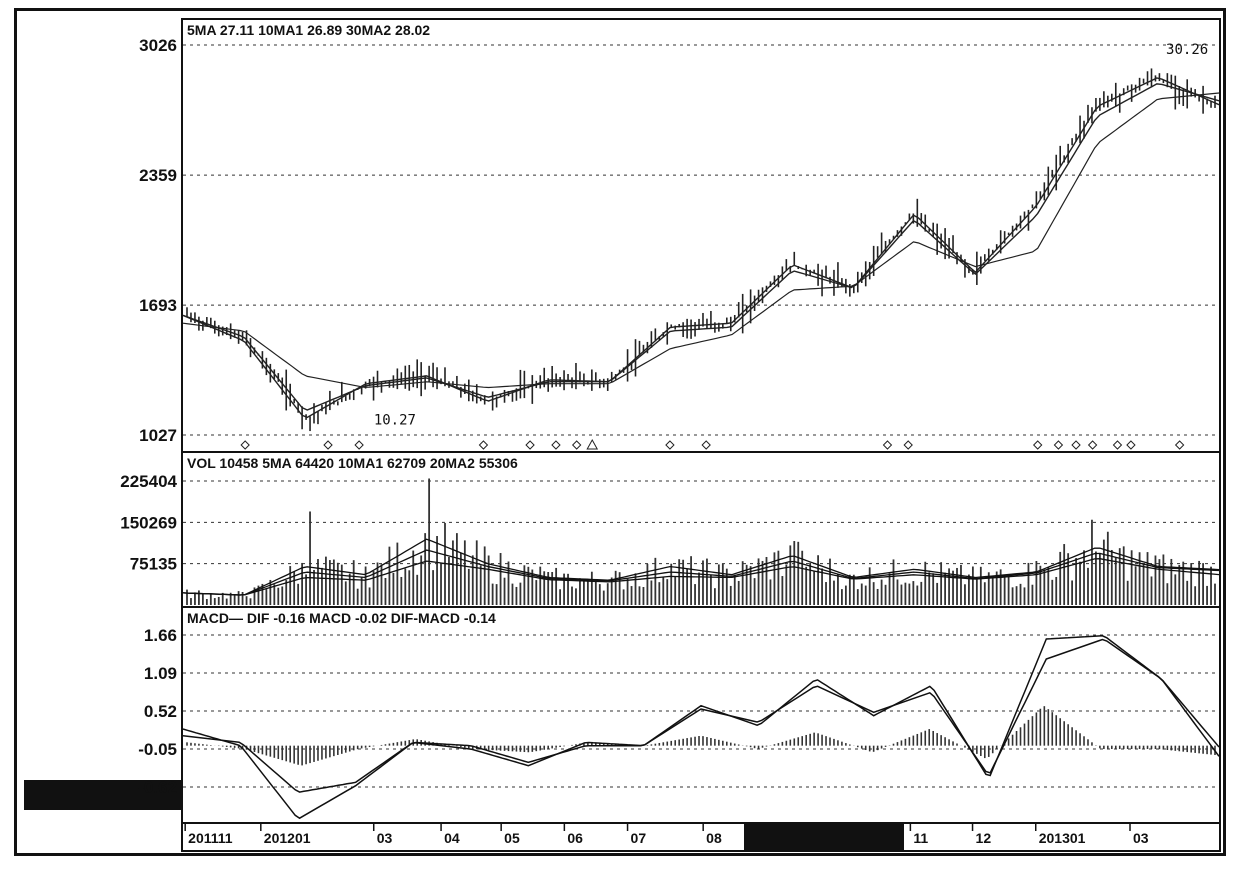  What do you see at coordinates (1187, 50) in the screenshot?
I see `price-annotation: 30.26` at bounding box center [1187, 50].